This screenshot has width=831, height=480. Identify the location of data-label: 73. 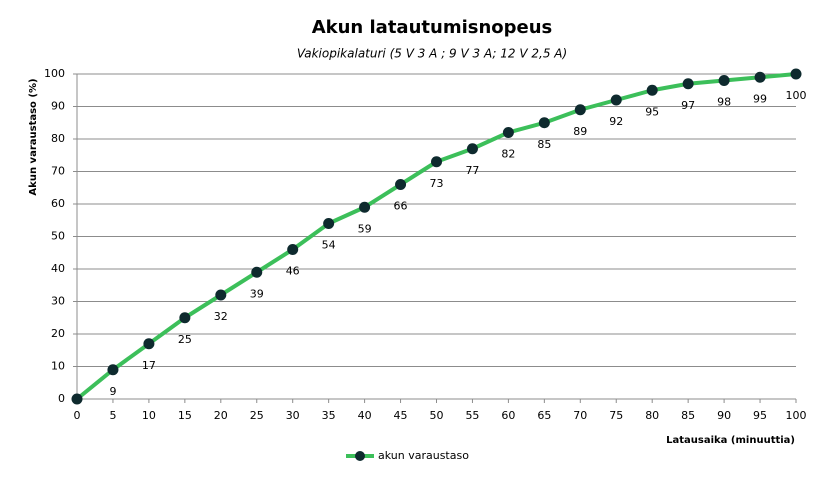
(437, 183).